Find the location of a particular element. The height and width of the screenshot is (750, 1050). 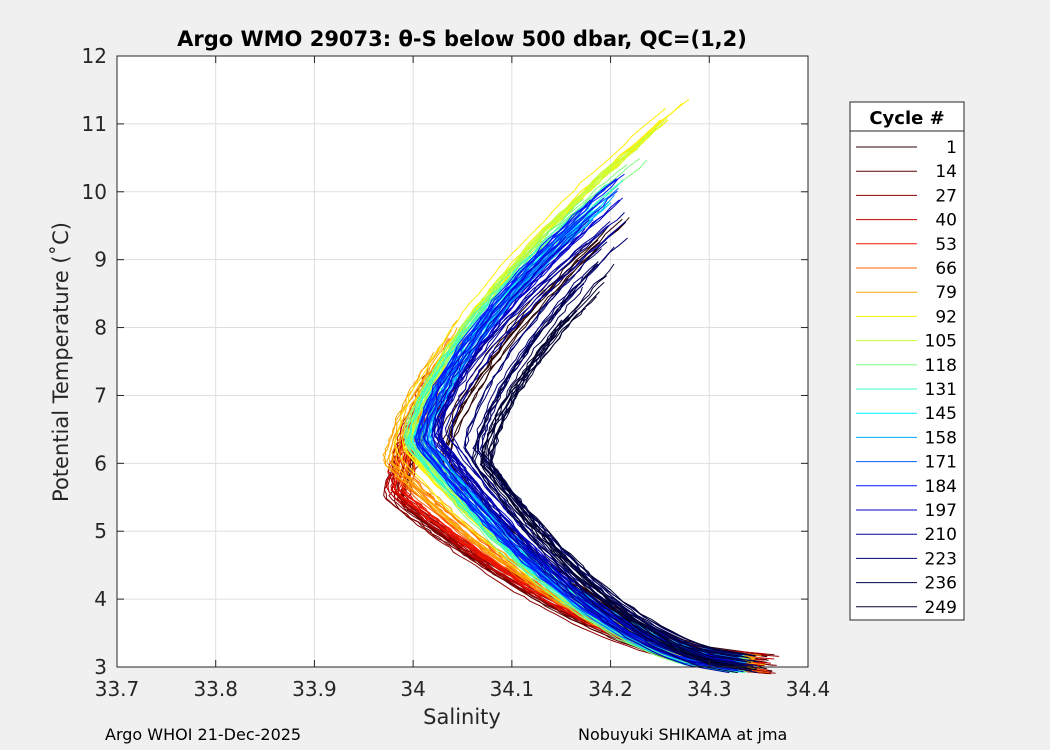

x-axis-label: Salinity is located at coordinates (462, 717).